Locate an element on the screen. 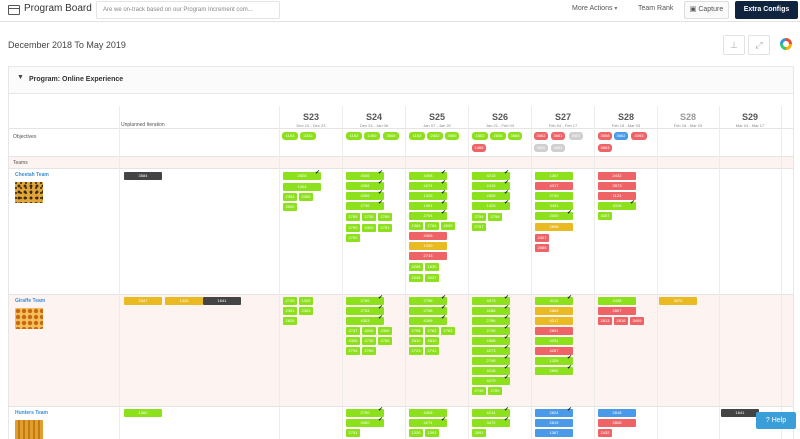 Image resolution: width=800 pixels, height=439 pixels. team-name-giraffe: Giraffe Team is located at coordinates (30, 301).